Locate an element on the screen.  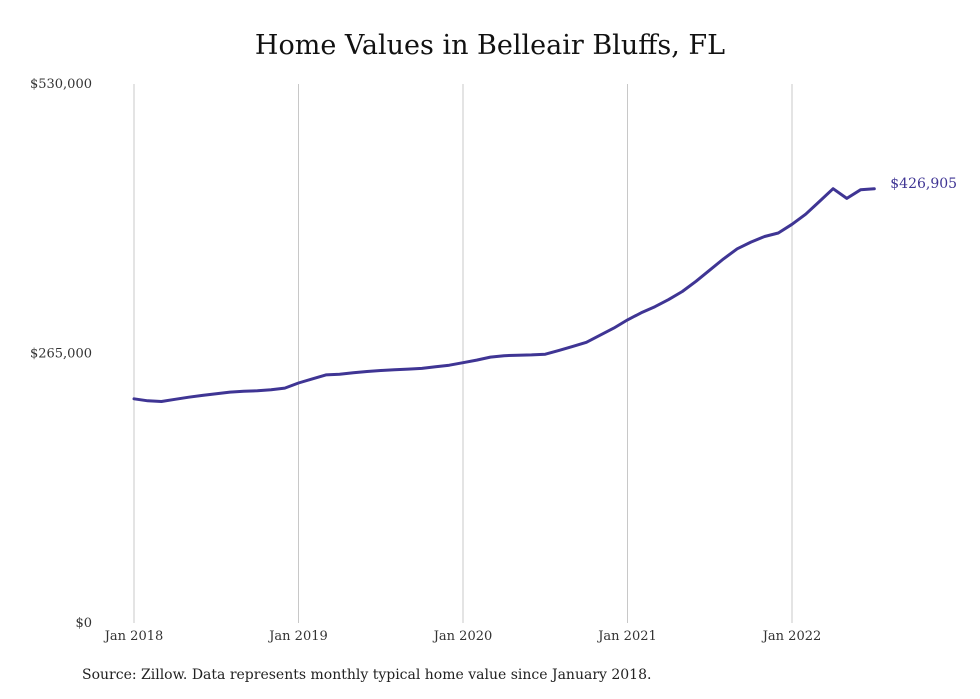
y-axis-ticks: $0 $265,000 $530,000 is located at coordinates (61, 354).